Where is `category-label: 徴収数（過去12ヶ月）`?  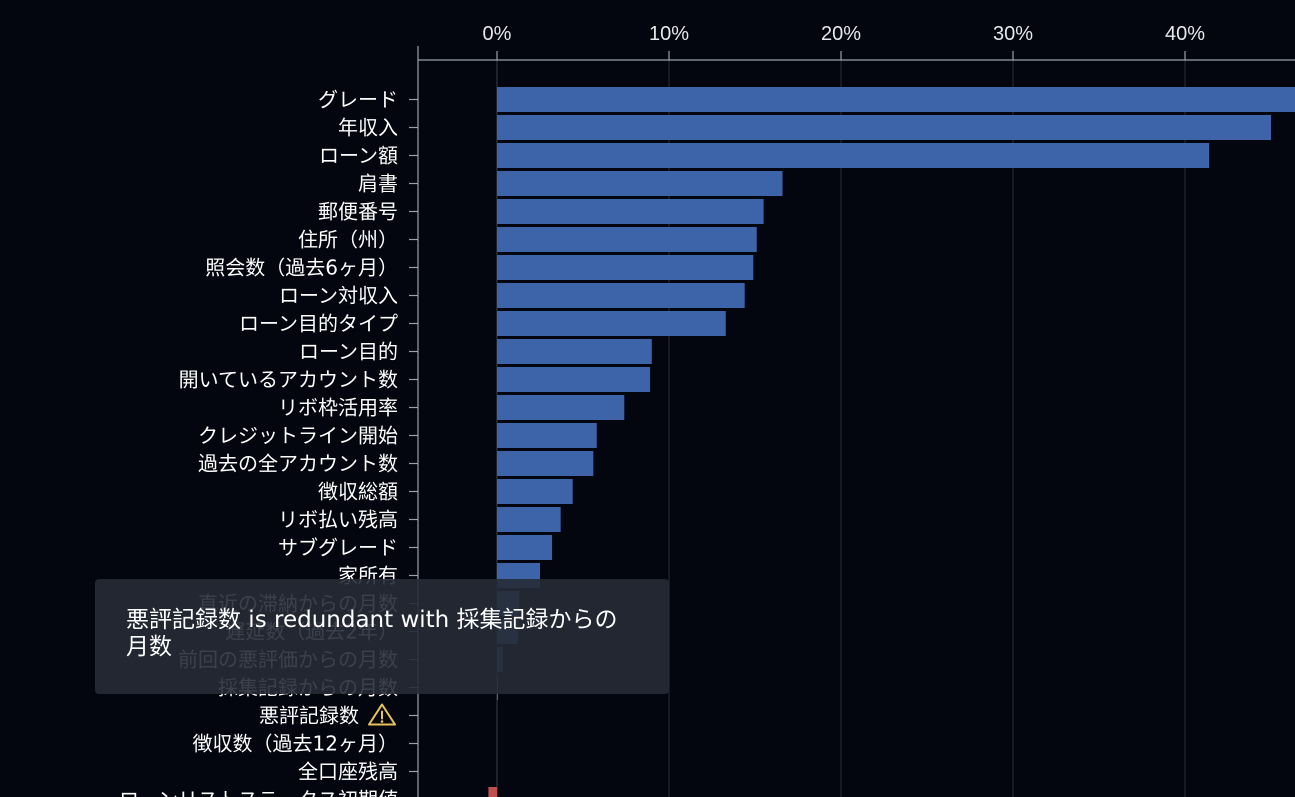 category-label: 徴収数（過去12ヶ月） is located at coordinates (295, 744).